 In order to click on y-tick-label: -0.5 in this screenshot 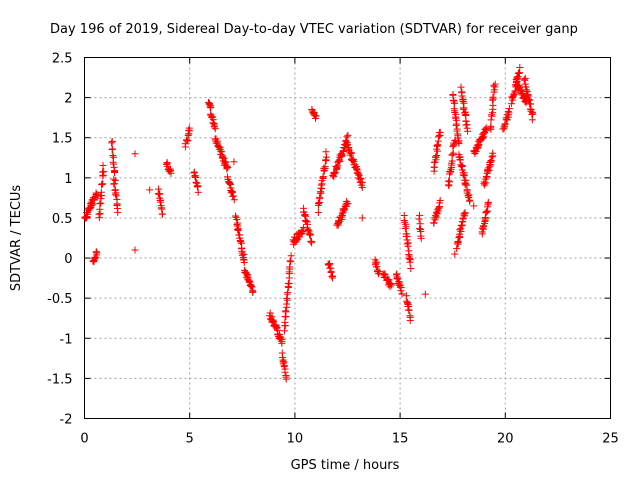, I will do `click(59, 299)`.